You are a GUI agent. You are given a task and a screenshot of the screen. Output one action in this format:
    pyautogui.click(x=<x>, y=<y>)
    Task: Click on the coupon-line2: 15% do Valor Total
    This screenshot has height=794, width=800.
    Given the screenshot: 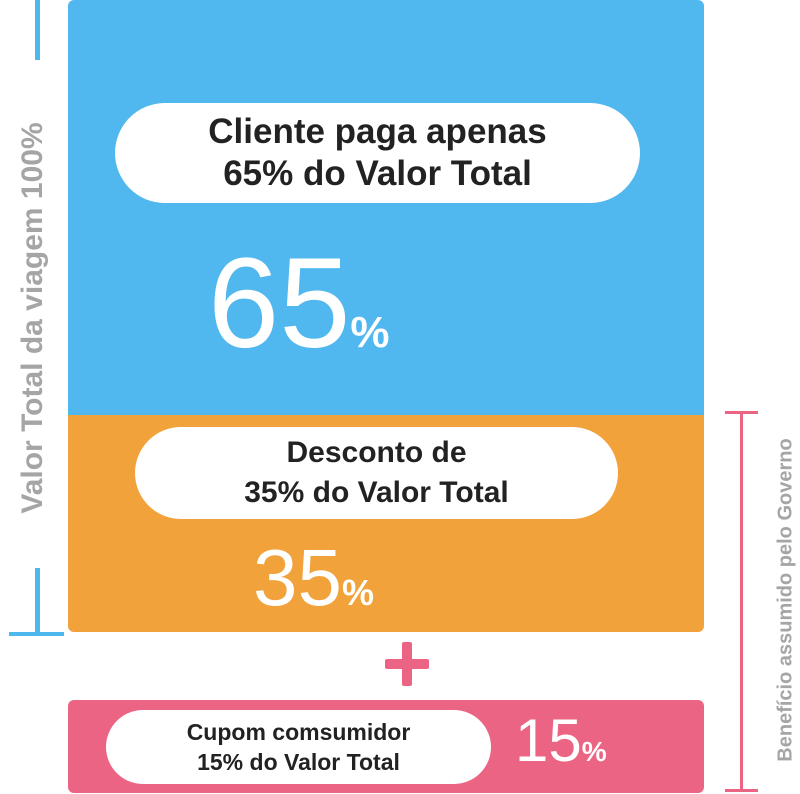 What is the action you would take?
    pyautogui.click(x=298, y=762)
    